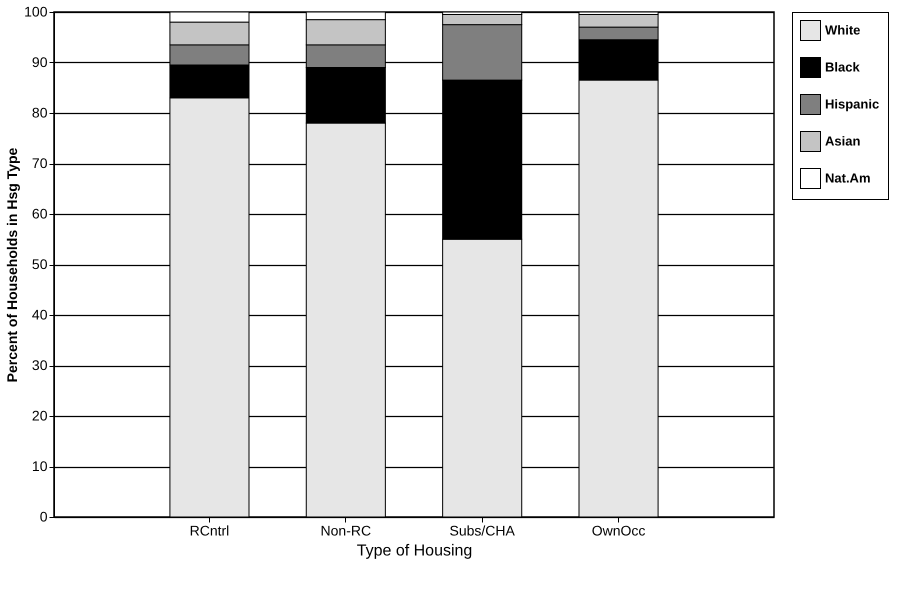  Describe the element at coordinates (40, 466) in the screenshot. I see `y-tick-label: 10` at that location.